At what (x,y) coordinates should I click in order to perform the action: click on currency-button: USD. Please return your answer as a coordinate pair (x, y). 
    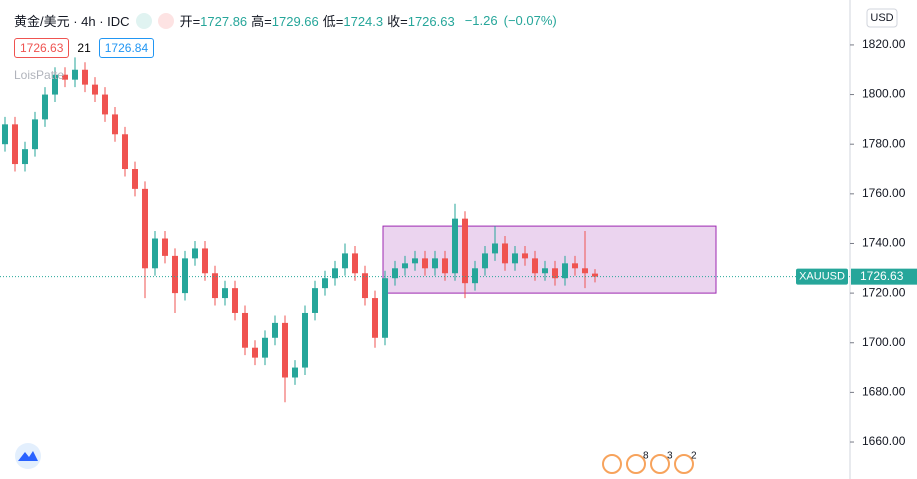
    Looking at the image, I should click on (881, 18).